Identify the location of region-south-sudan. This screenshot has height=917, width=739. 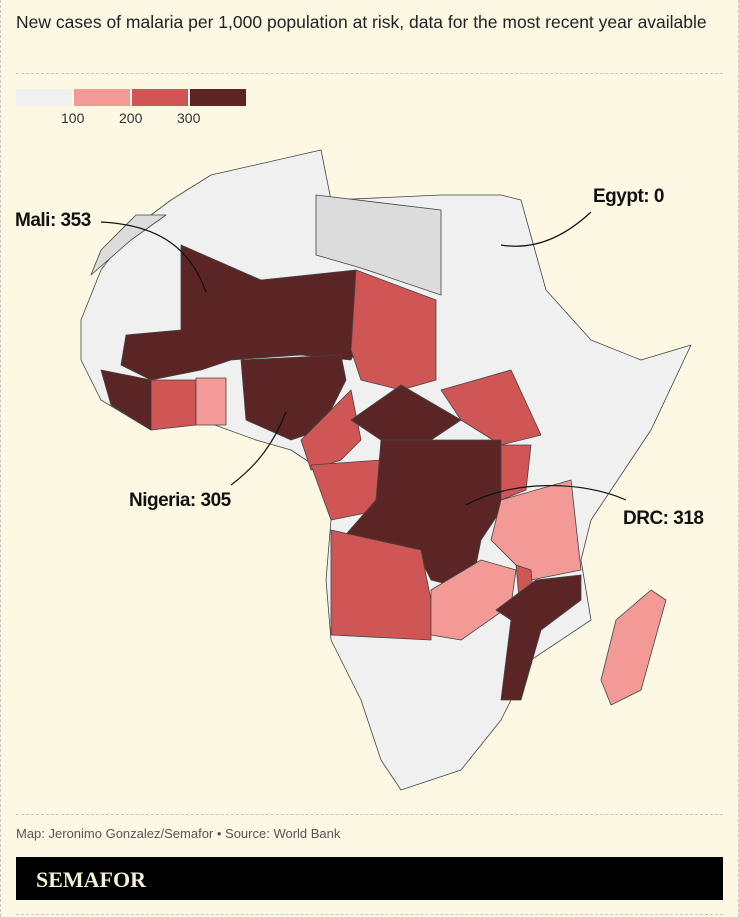
(491, 407).